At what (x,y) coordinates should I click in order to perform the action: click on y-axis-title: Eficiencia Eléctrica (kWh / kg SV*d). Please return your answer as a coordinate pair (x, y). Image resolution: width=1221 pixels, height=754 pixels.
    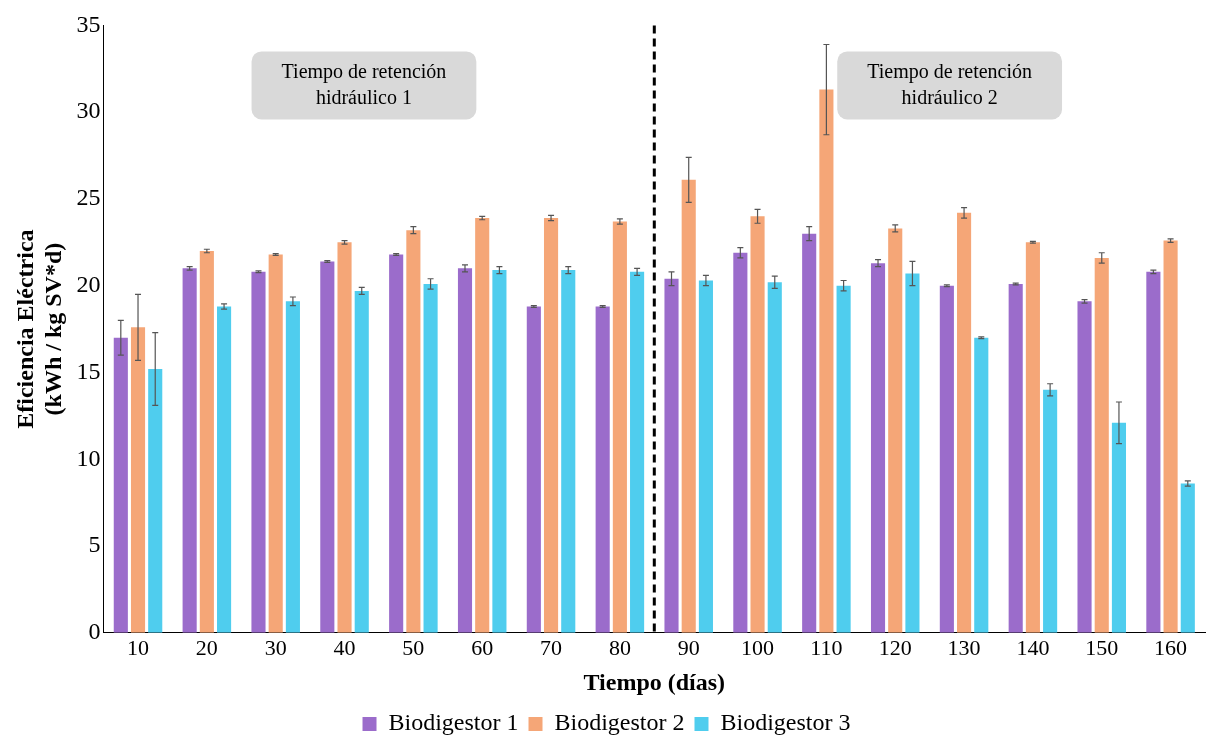
    Looking at the image, I should click on (39, 329).